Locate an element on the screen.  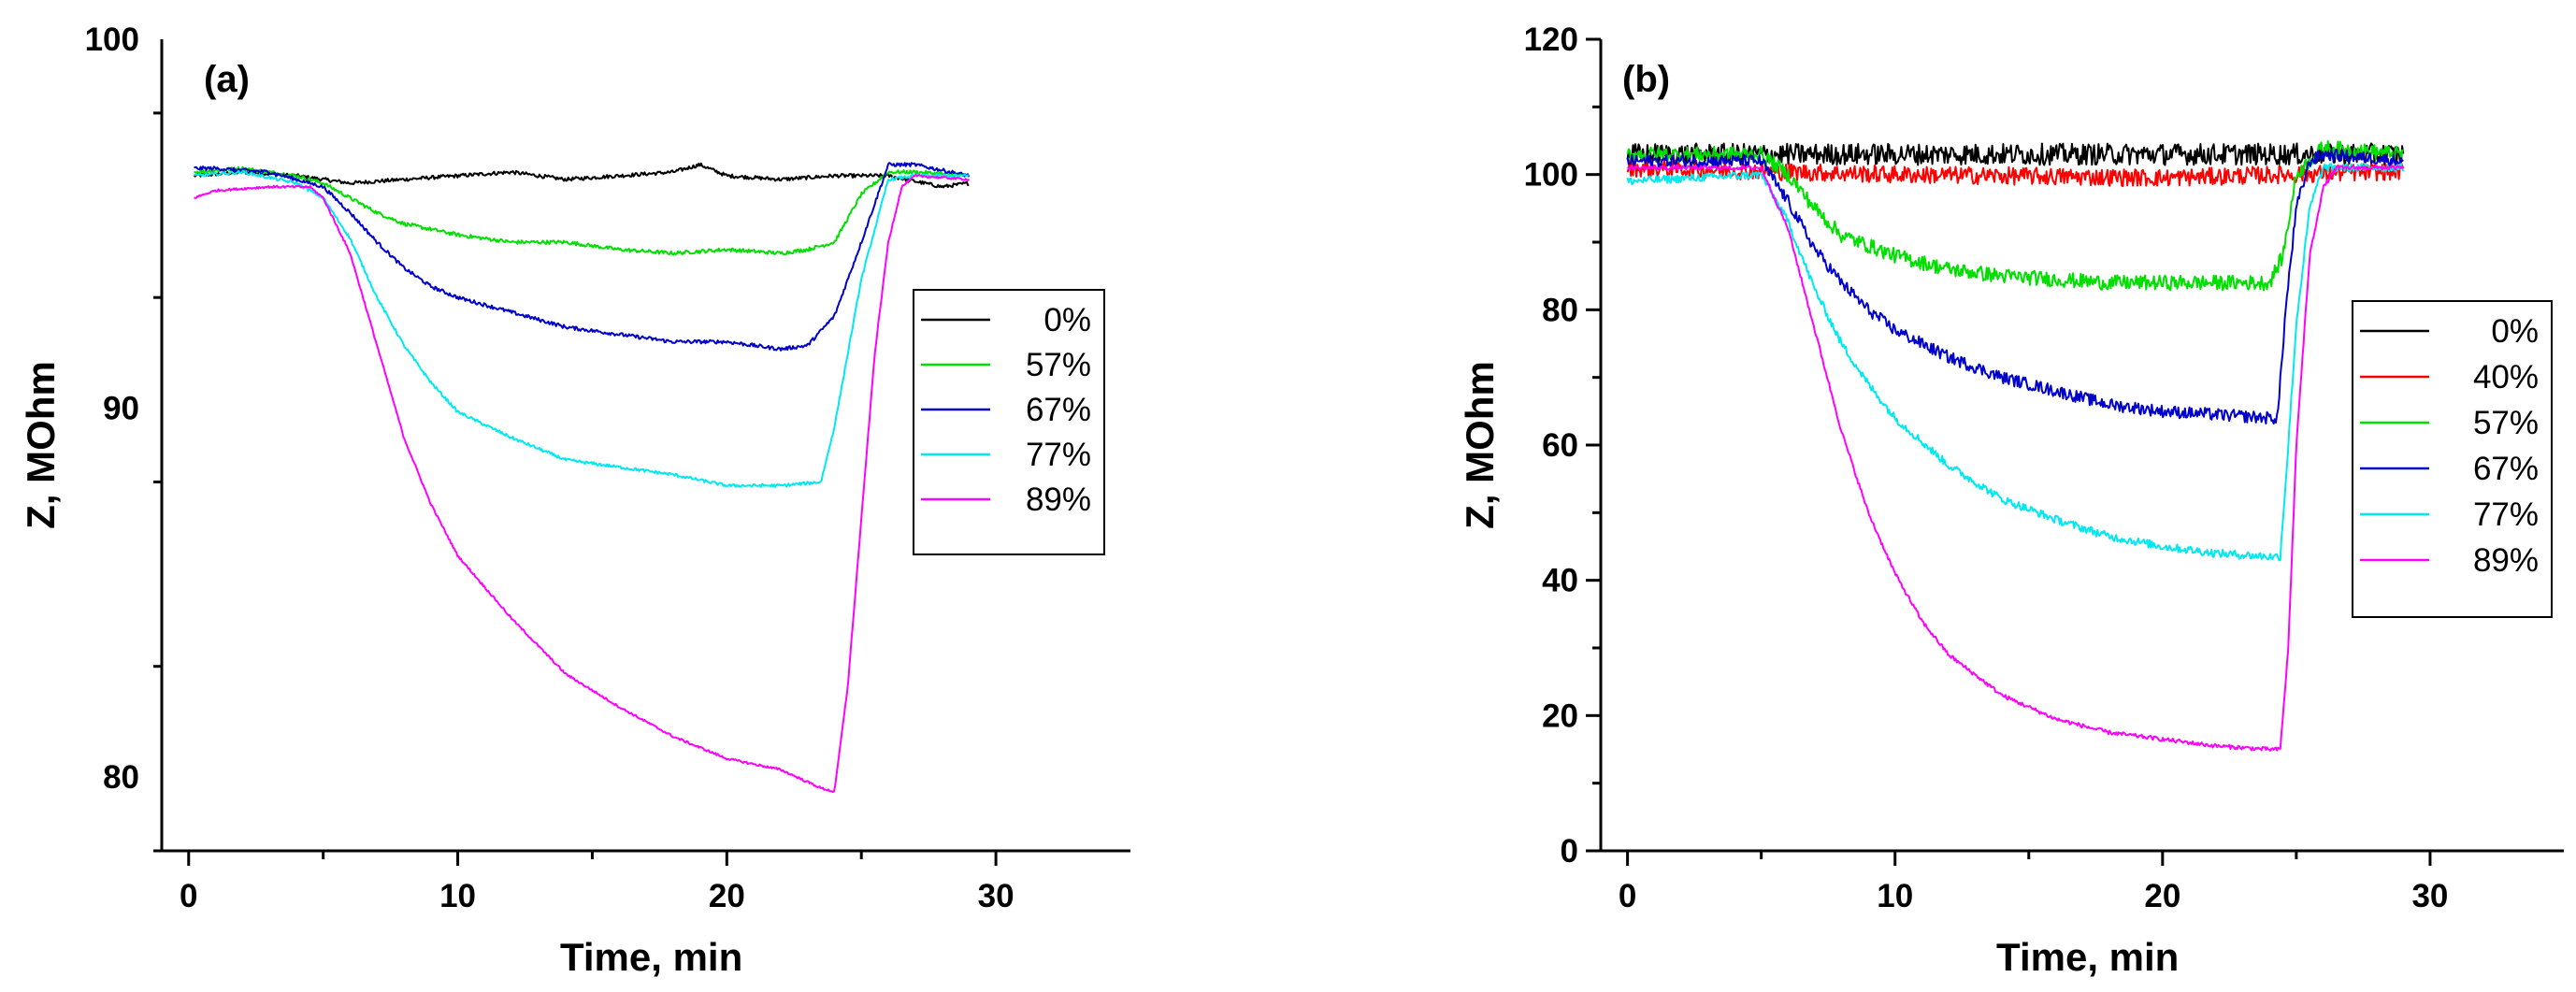
legend-label: 40% is located at coordinates (2506, 377).